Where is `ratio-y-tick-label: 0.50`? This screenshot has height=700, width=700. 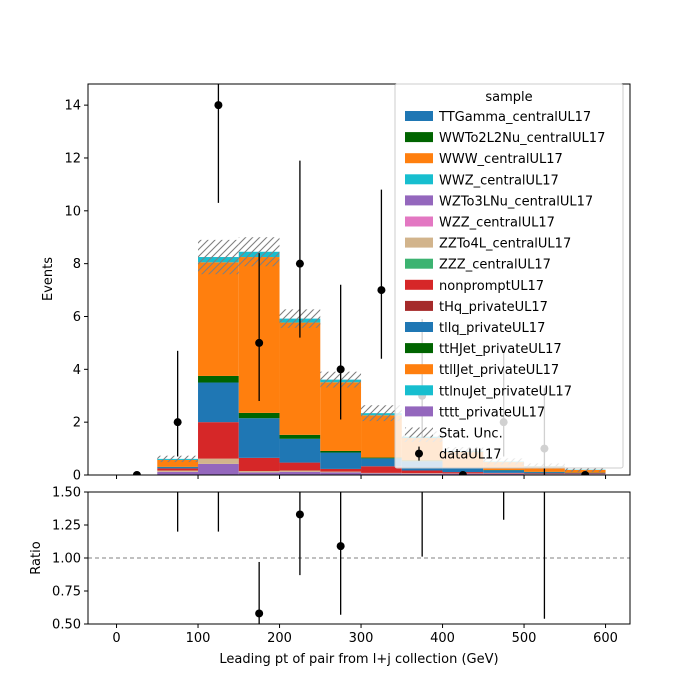 ratio-y-tick-label: 0.50 is located at coordinates (66, 625).